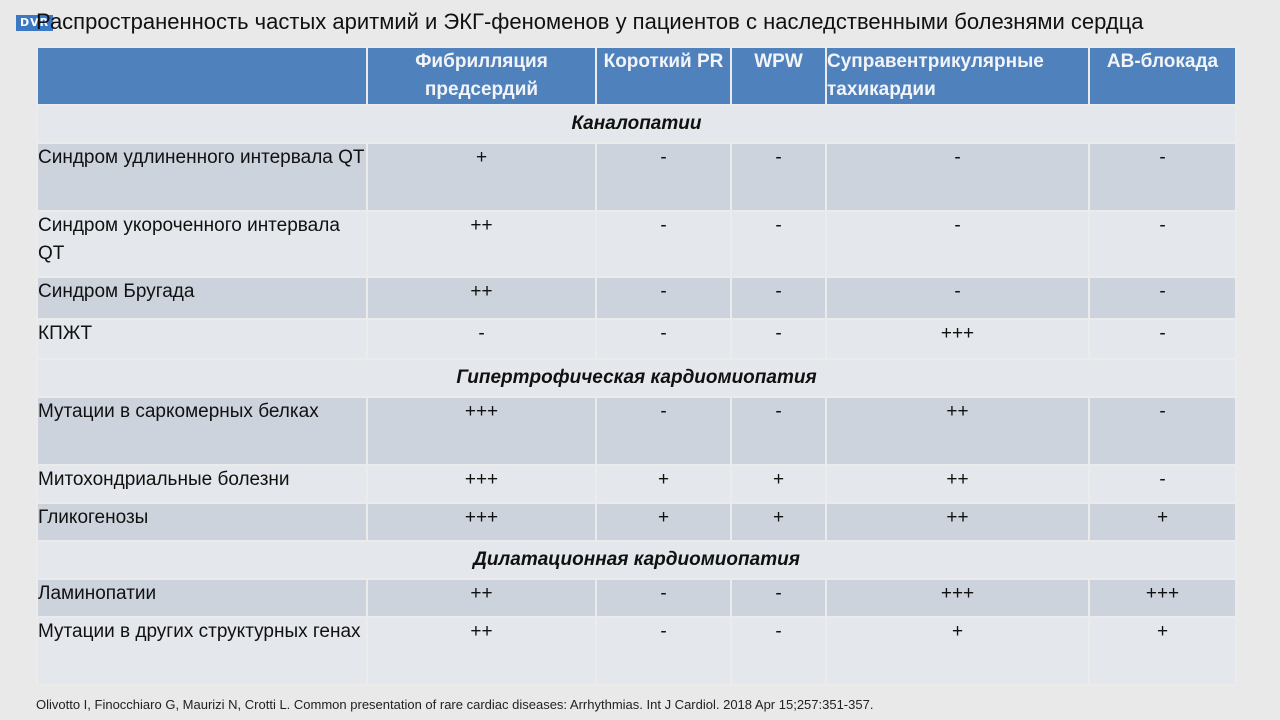  I want to click on section-row: Каналопатии, so click(636, 124).